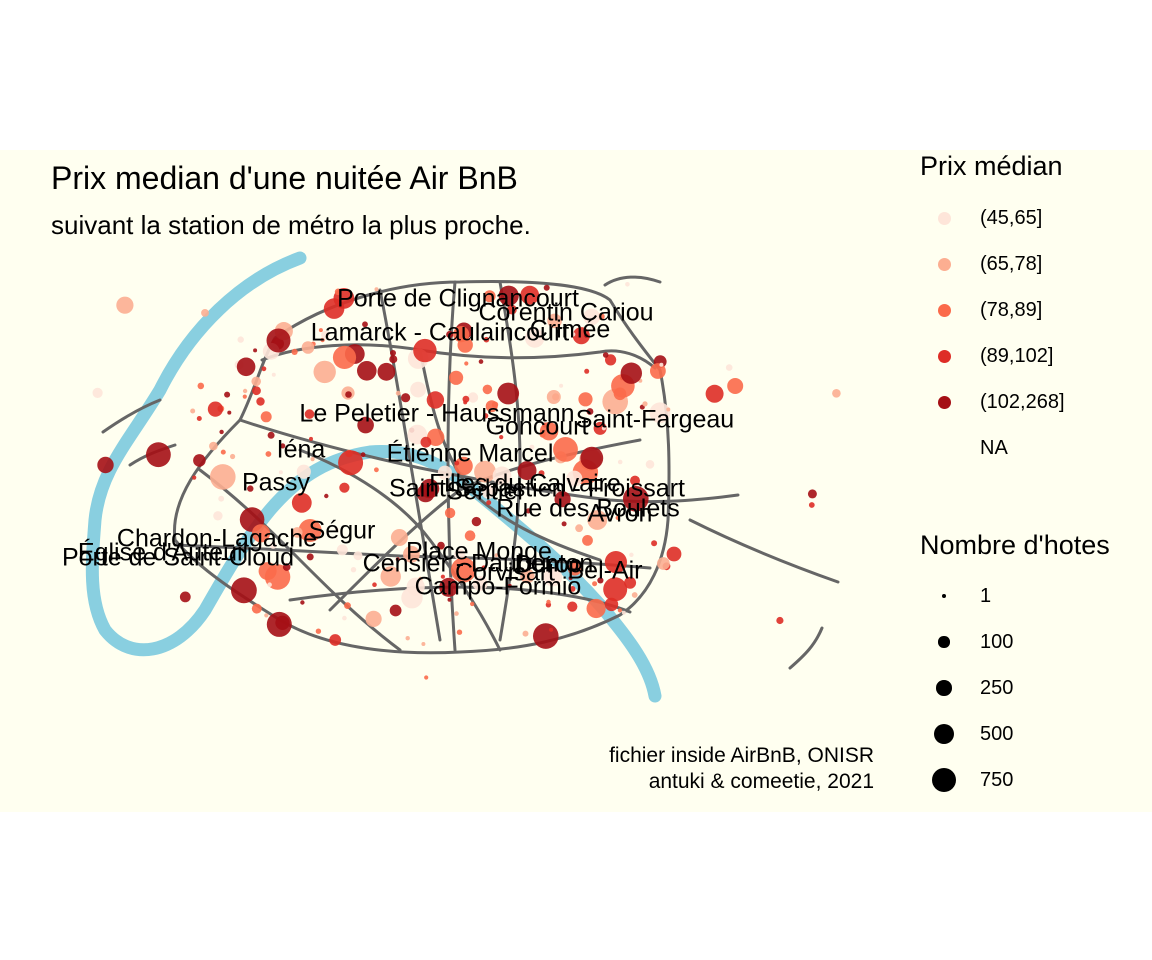  Describe the element at coordinates (178, 558) in the screenshot. I see `station-label: Porte de Saint-Cloud` at that location.